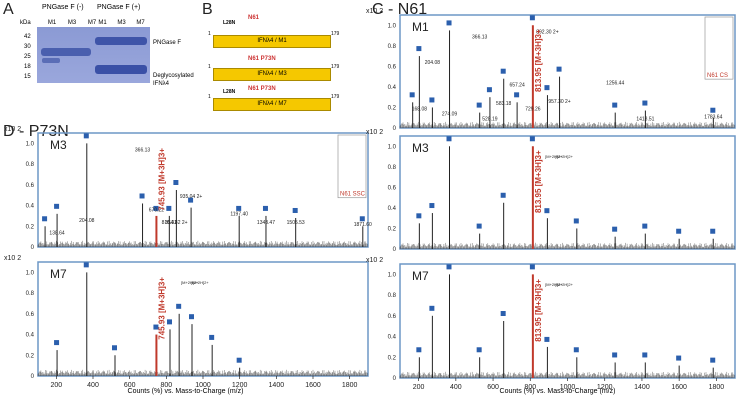 The image size is (743, 401). What do you see at coordinates (335, 97) in the screenshot?
I see `end-label: 179` at bounding box center [335, 97].